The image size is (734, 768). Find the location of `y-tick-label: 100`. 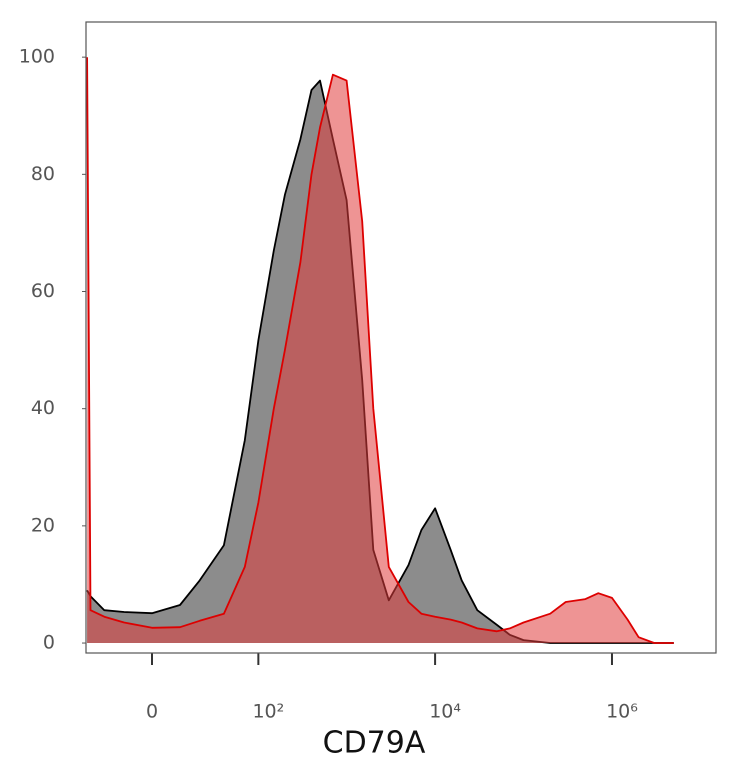

y-tick-label: 100 is located at coordinates (37, 57).